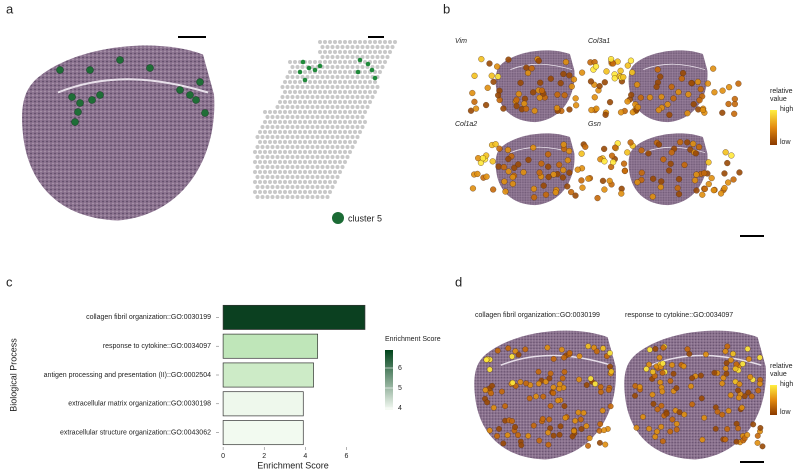  What do you see at coordinates (268, 375) in the screenshot?
I see `bar` at bounding box center [268, 375].